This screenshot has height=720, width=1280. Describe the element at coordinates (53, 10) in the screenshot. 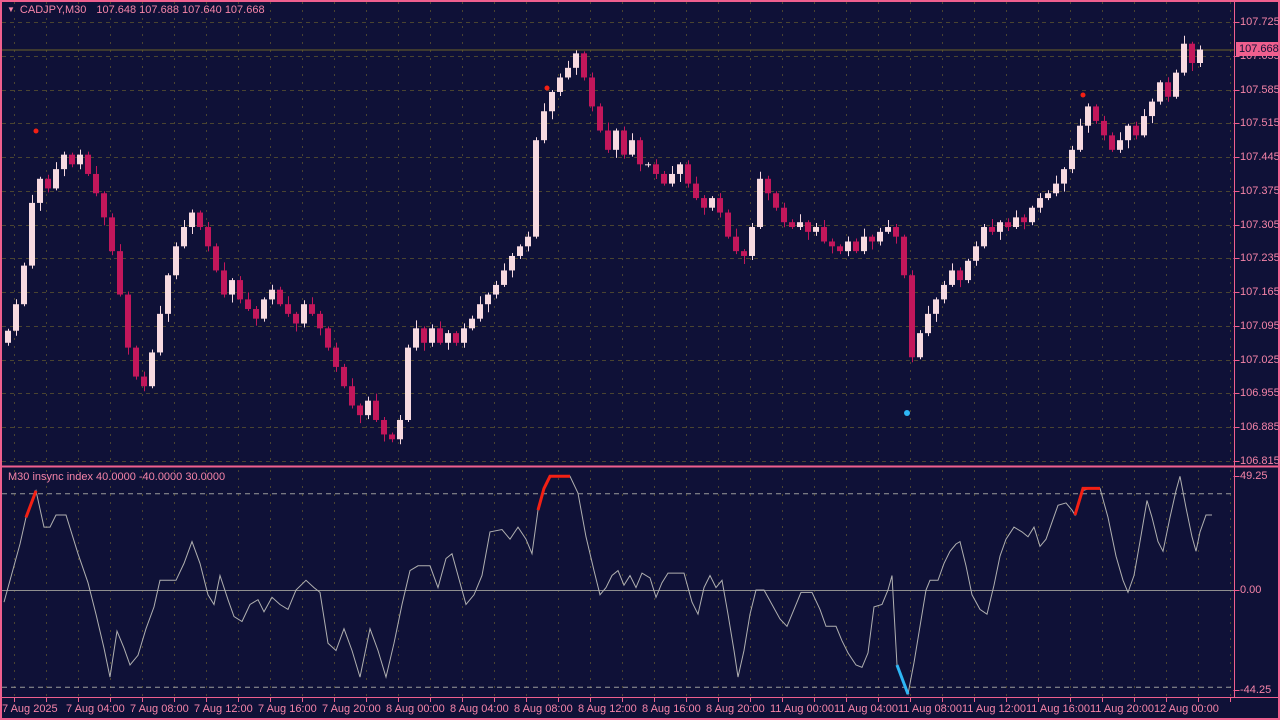

I see `chart-title-symbol: CADJPY,M30` at that location.